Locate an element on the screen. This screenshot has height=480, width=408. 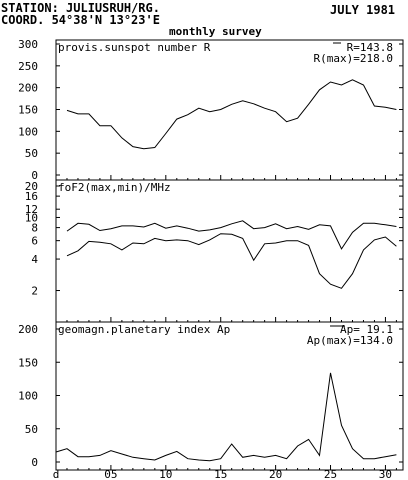
fof2-ytick-label: 6 is located at coordinates (34, 241).